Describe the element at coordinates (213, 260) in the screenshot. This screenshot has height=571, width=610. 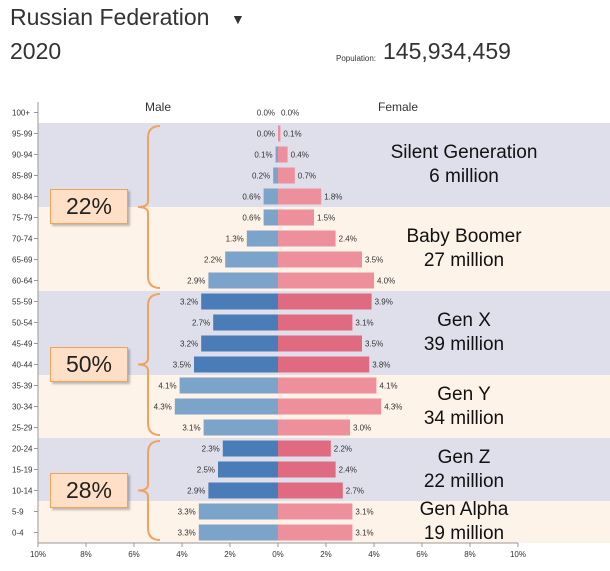
I see `male-value-label-65-69: 2.2%` at that location.